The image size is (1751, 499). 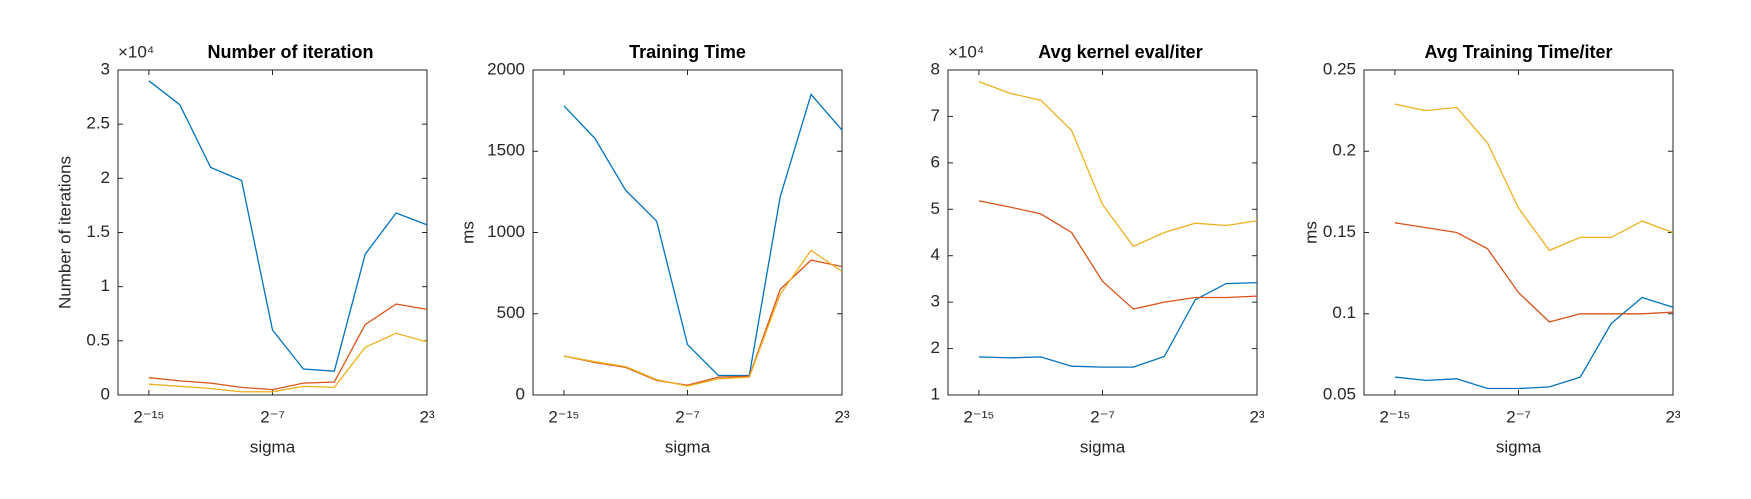 I want to click on y-tick-label: 7, so click(x=935, y=115).